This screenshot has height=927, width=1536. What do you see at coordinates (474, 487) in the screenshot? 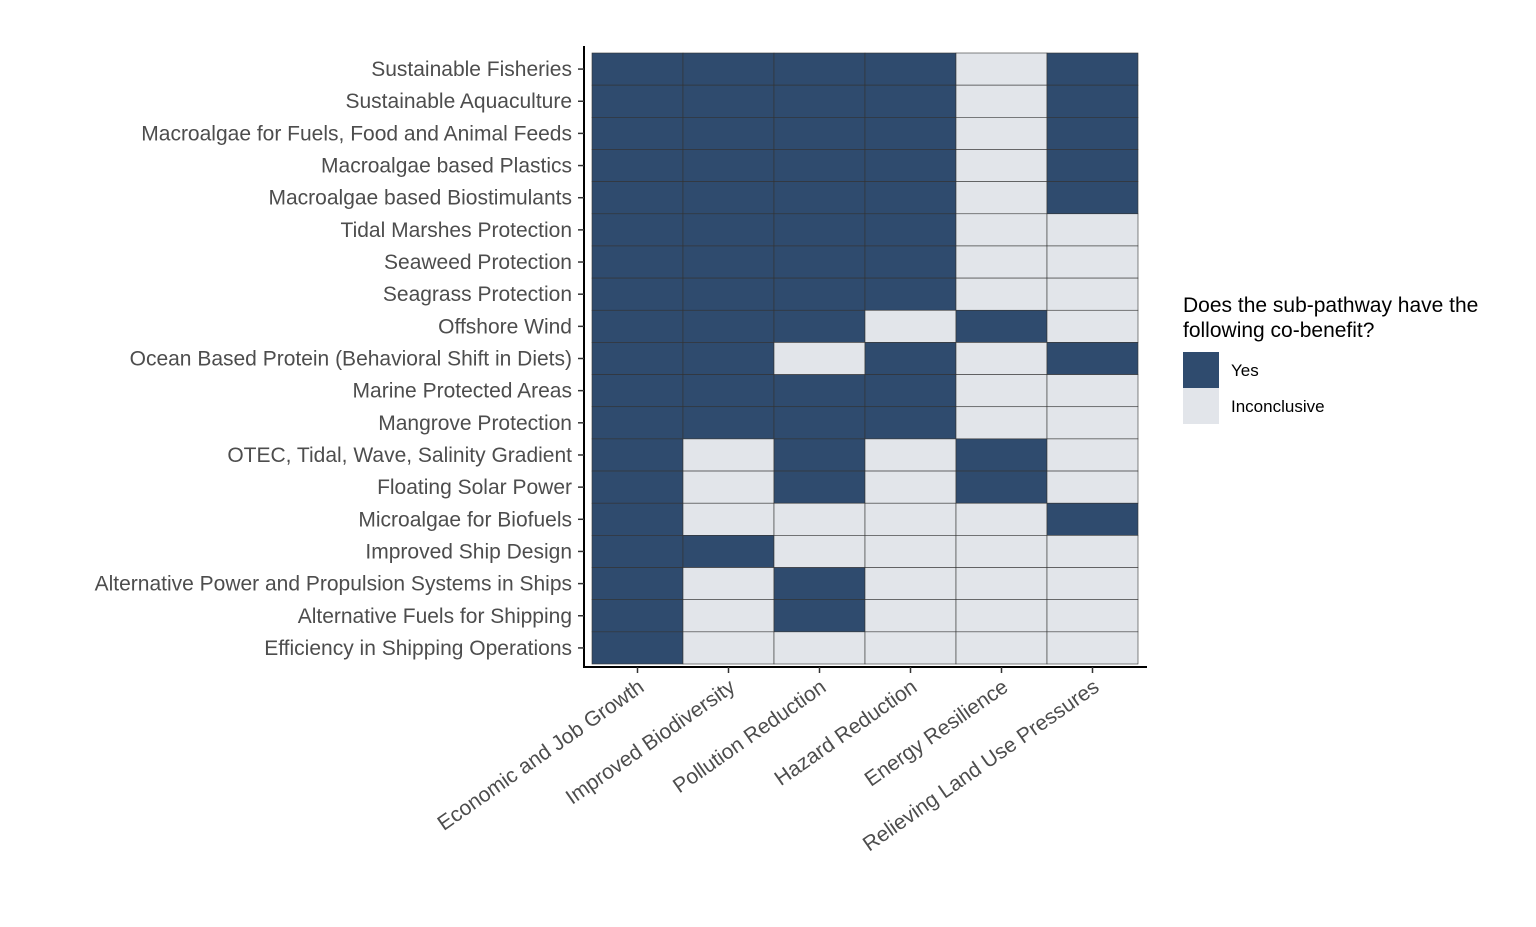
I see `y-tick-label: Floating Solar Power` at bounding box center [474, 487].